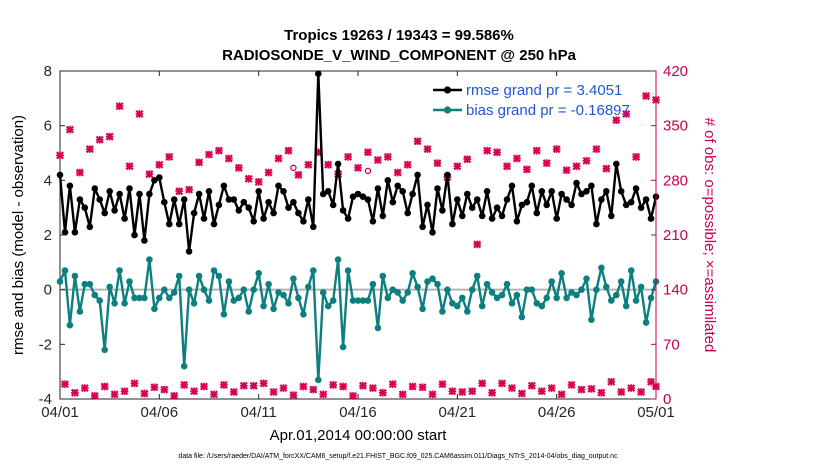 Image resolution: width=830 pixels, height=470 pixels. What do you see at coordinates (656, 412) in the screenshot?
I see `x-tick-label: 05/01` at bounding box center [656, 412].